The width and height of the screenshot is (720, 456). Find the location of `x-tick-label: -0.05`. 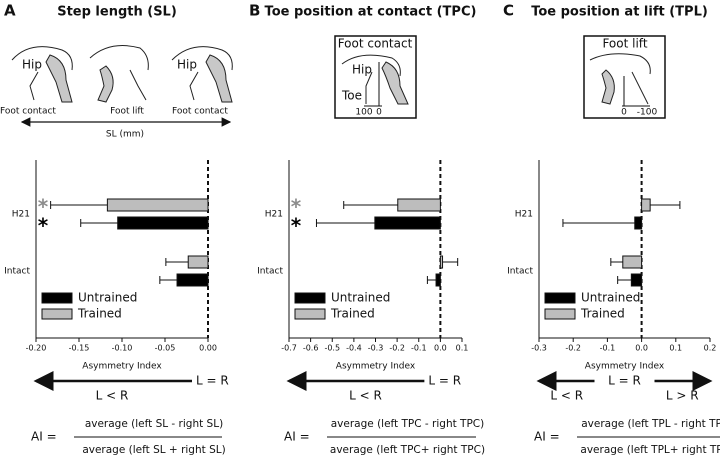

x-tick-label: -0.05 is located at coordinates (165, 348).